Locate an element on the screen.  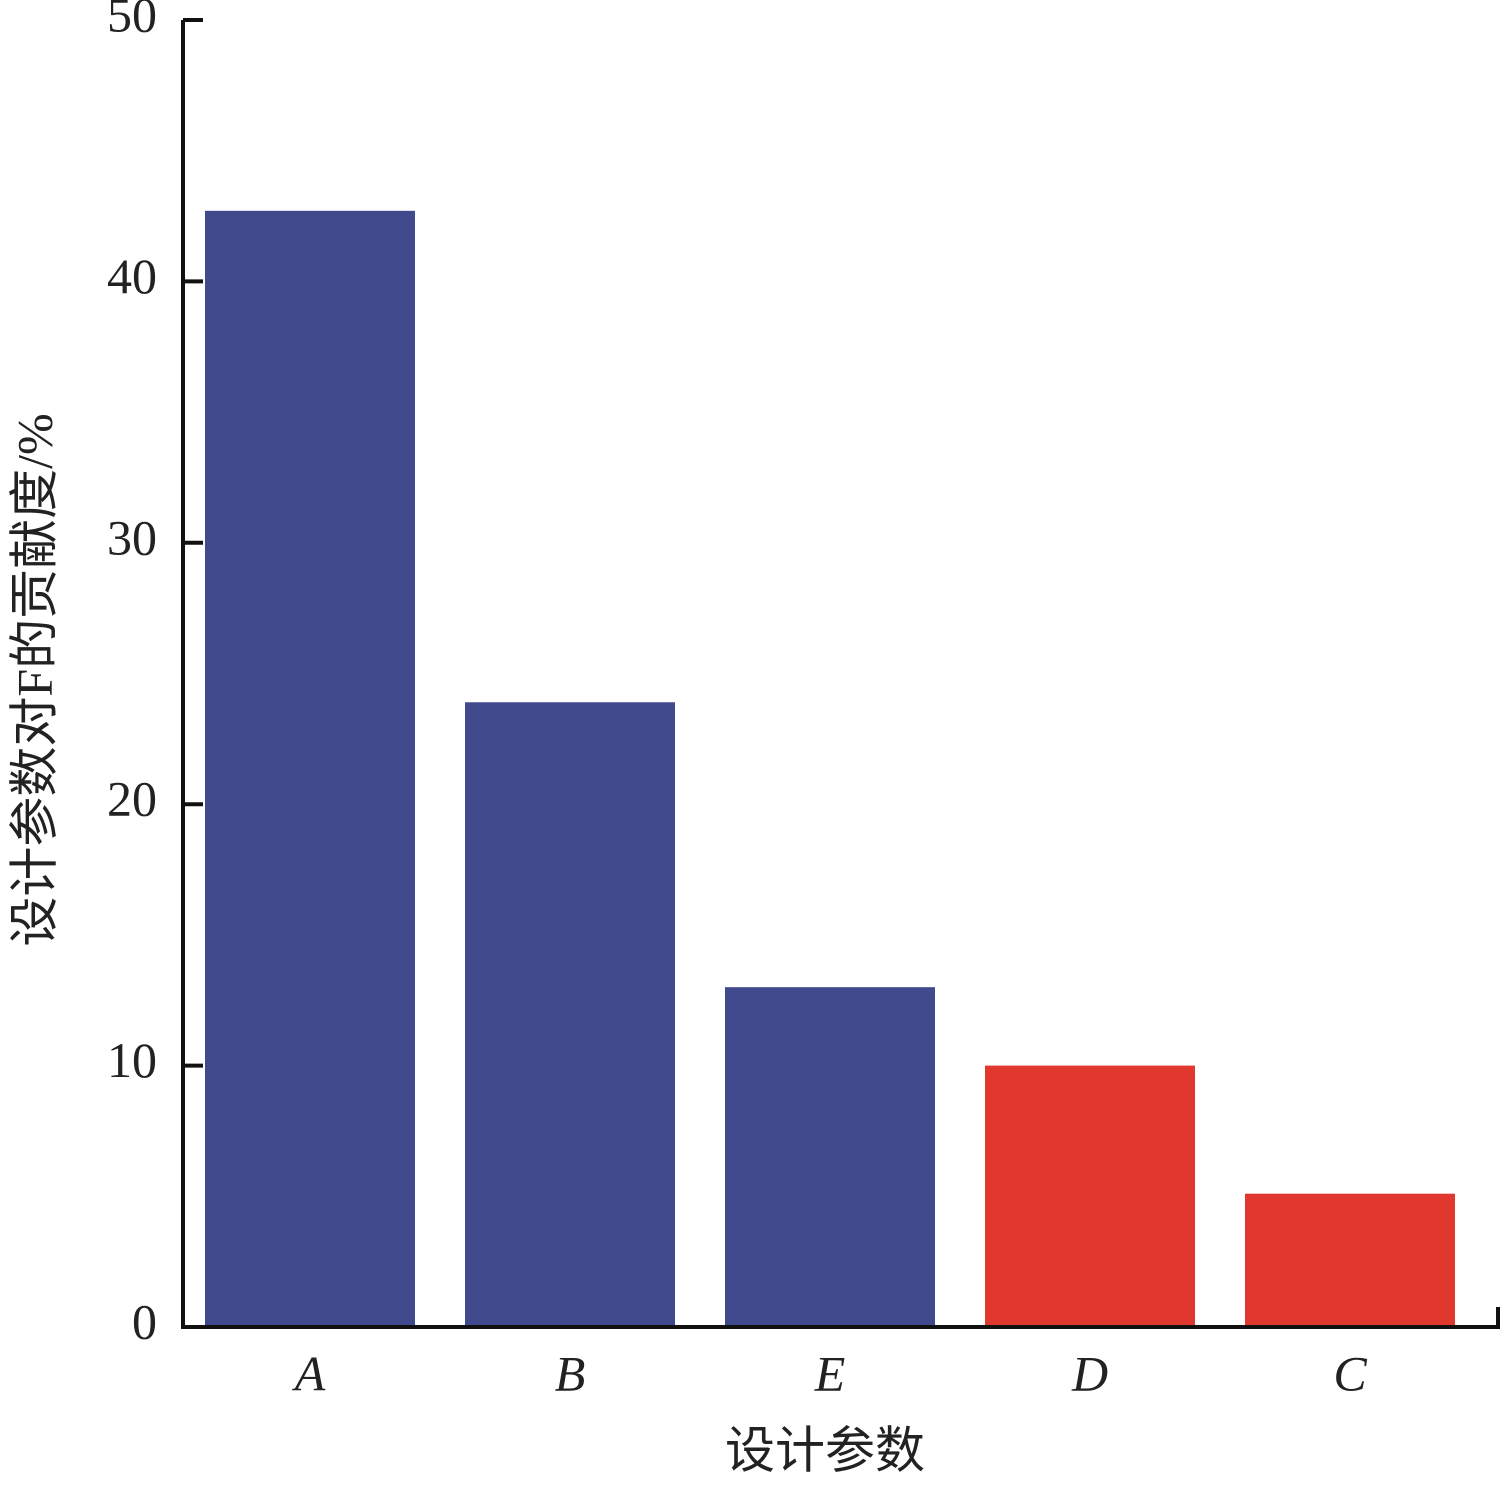
x-tick-label: B is located at coordinates (570, 1373).